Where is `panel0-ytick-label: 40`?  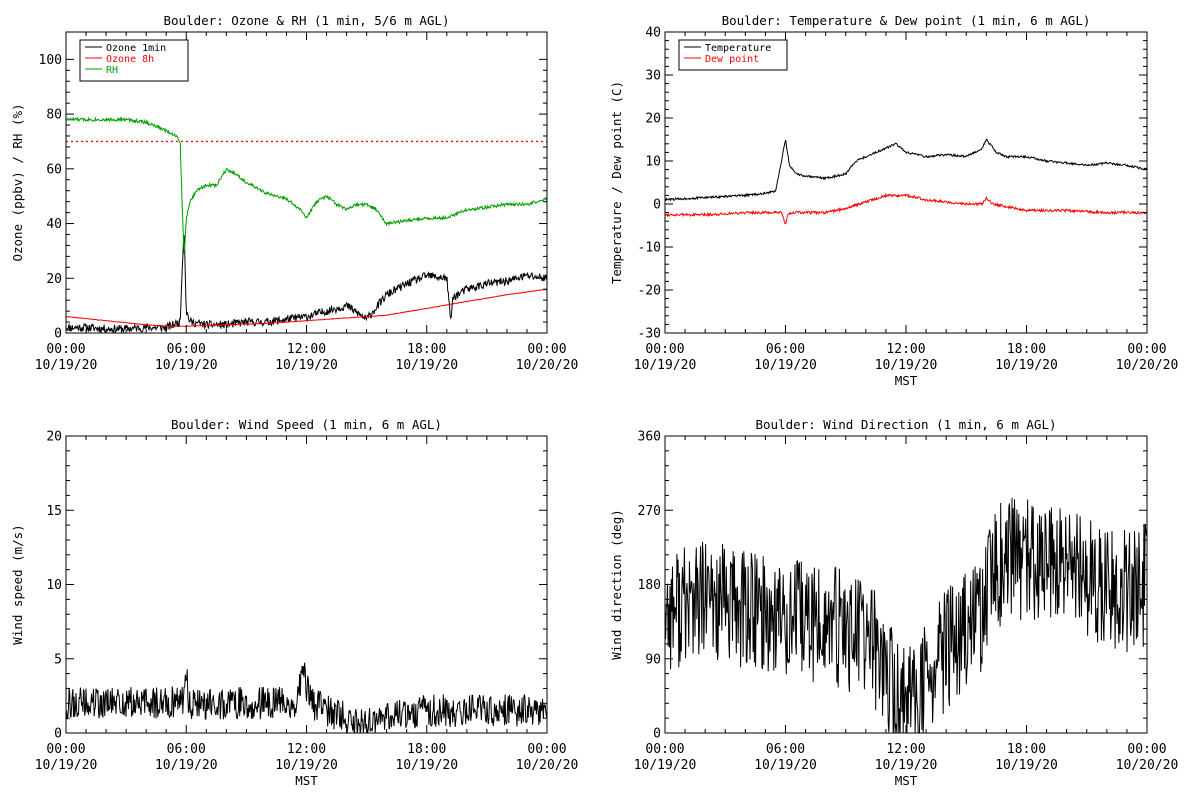
panel0-ytick-label: 40 is located at coordinates (54, 224).